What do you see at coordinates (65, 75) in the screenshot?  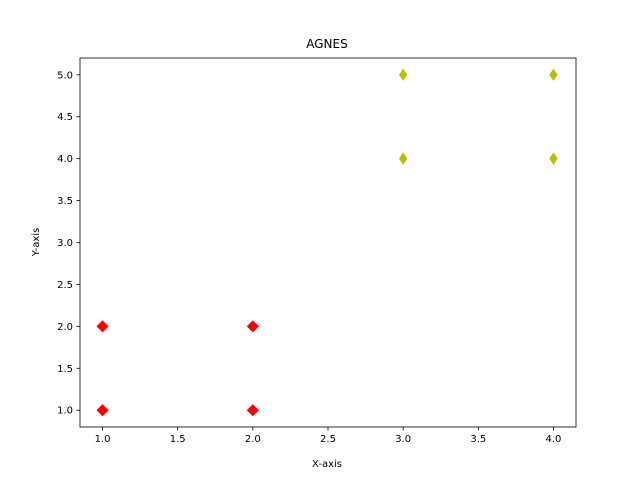 I see `y-tick-label: 5.0` at bounding box center [65, 75].